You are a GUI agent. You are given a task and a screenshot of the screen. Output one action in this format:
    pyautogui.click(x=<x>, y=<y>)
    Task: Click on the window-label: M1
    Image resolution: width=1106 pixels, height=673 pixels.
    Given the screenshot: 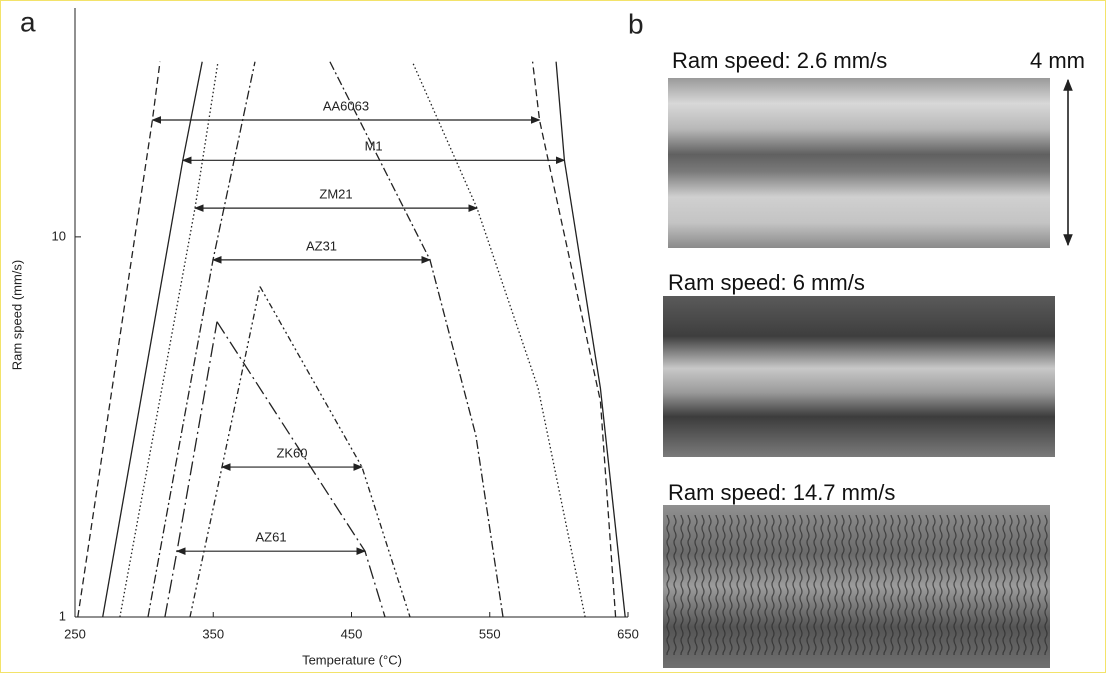 What is the action you would take?
    pyautogui.click(x=374, y=146)
    